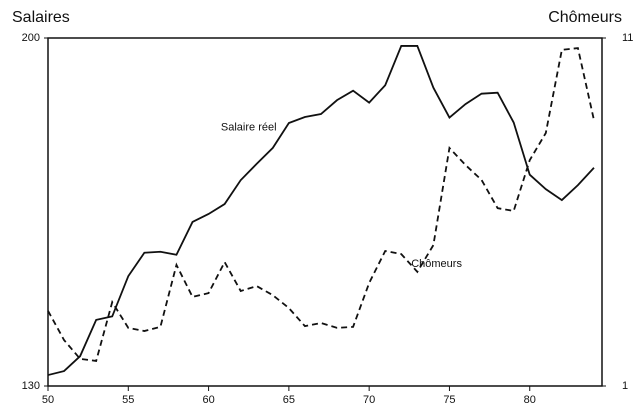 This screenshot has width=634, height=414. I want to click on annotation: Chômeurs, so click(436, 264).